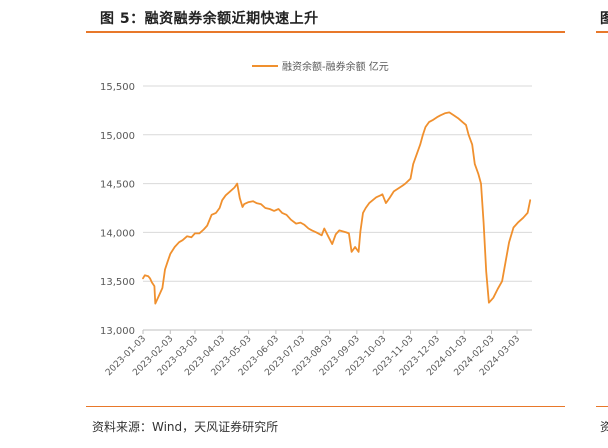  What do you see at coordinates (335, 66) in the screenshot?
I see `legend-label: 融资余额-融券余额 亿元` at bounding box center [335, 66].